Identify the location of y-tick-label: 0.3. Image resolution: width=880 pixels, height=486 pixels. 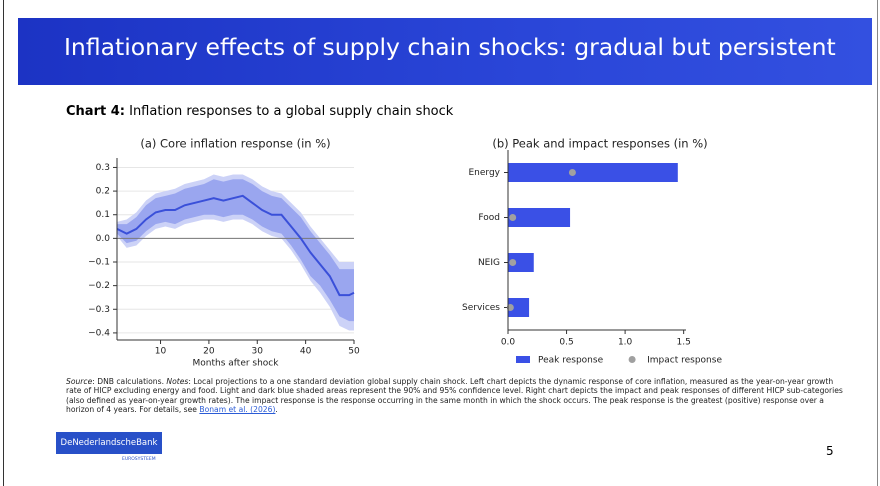
(103, 168).